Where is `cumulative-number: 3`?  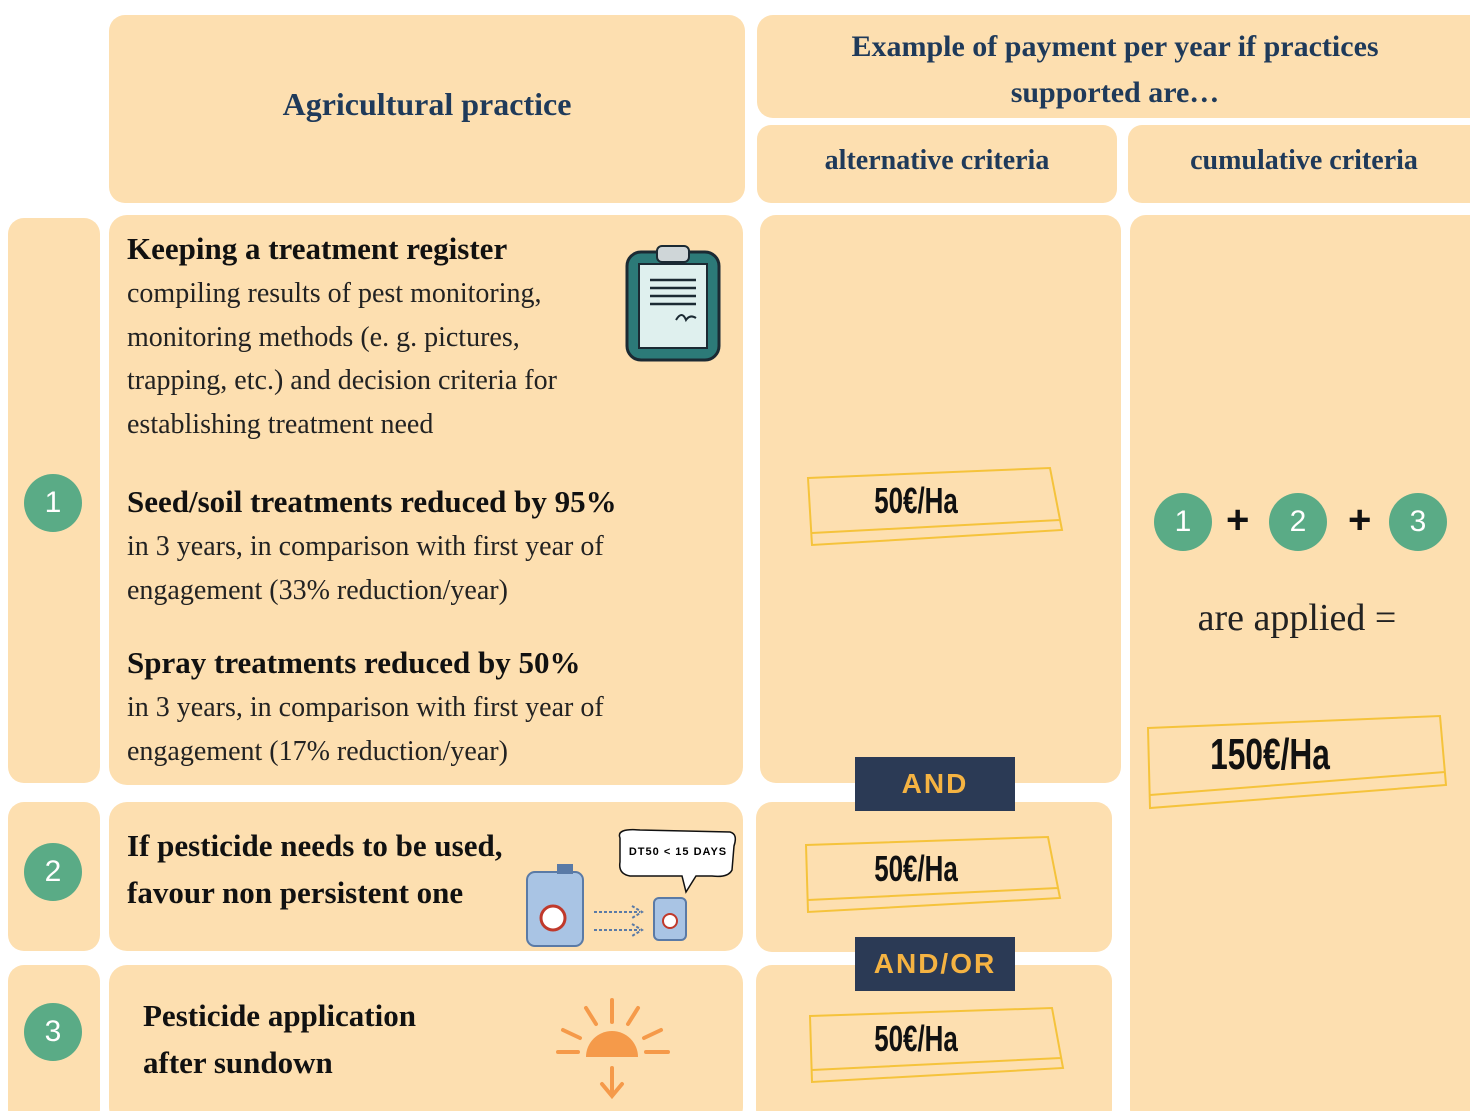
cumulative-number: 3 is located at coordinates (1418, 522).